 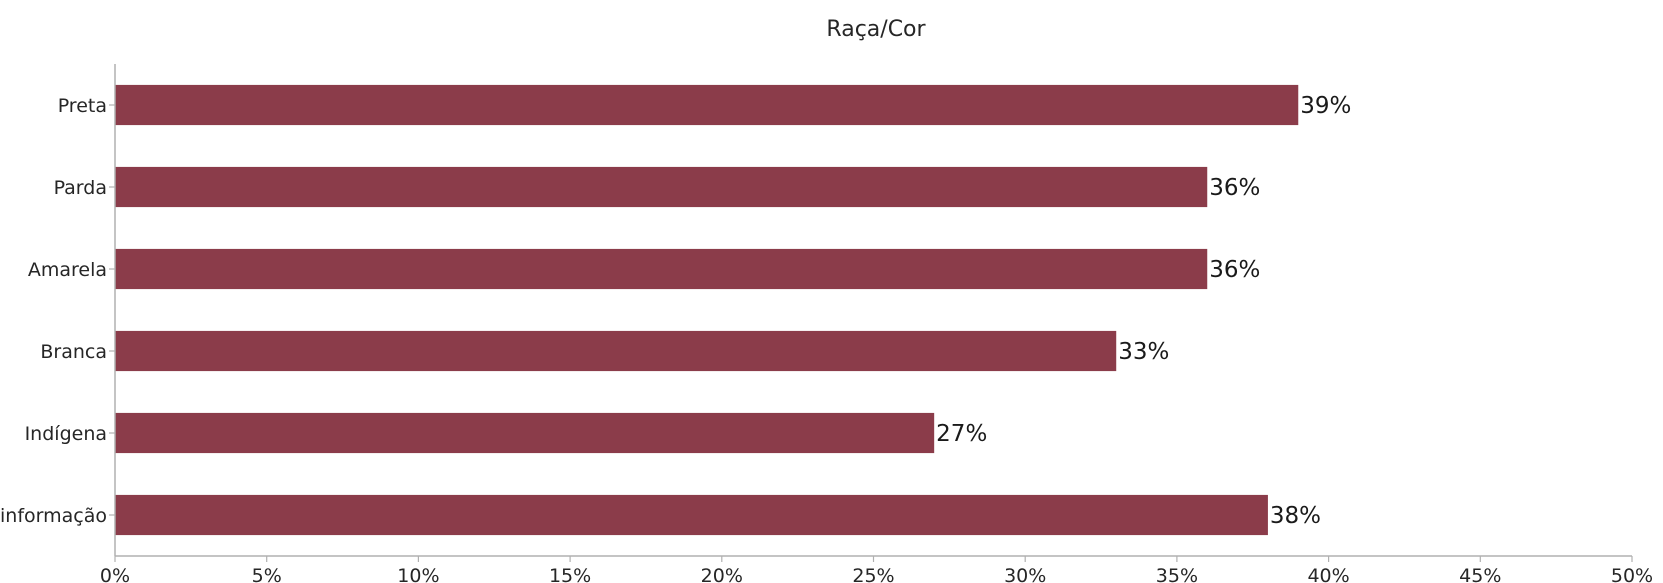 What do you see at coordinates (961, 434) in the screenshot?
I see `bar-value-label: 27%` at bounding box center [961, 434].